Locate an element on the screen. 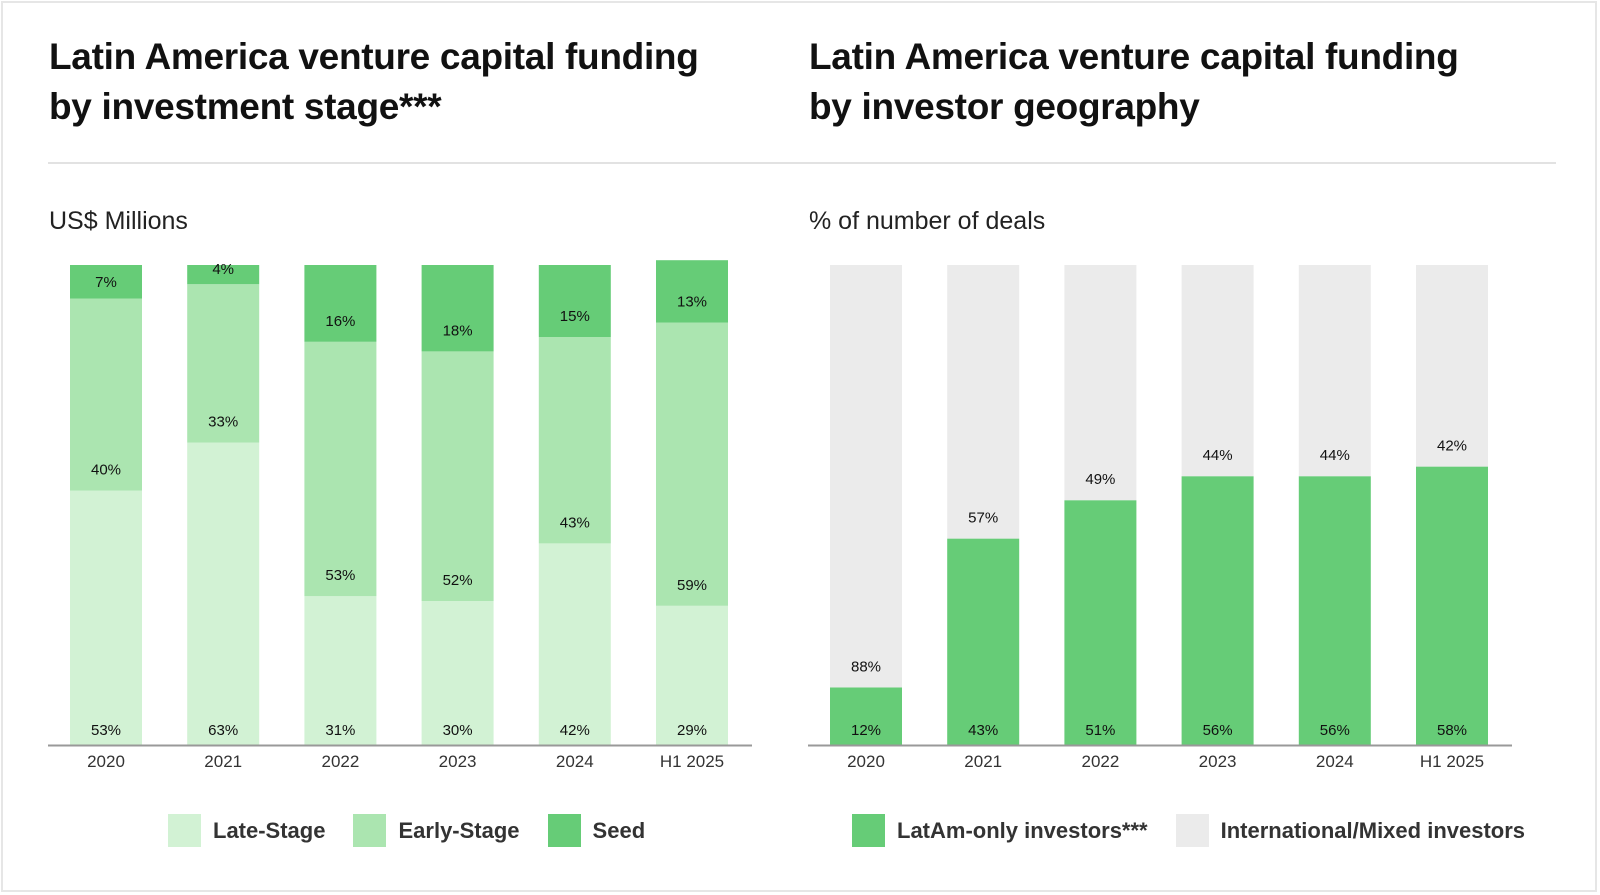 The height and width of the screenshot is (895, 1600). legend-label-latam-only: LatAm-only investors*** is located at coordinates (1022, 830).